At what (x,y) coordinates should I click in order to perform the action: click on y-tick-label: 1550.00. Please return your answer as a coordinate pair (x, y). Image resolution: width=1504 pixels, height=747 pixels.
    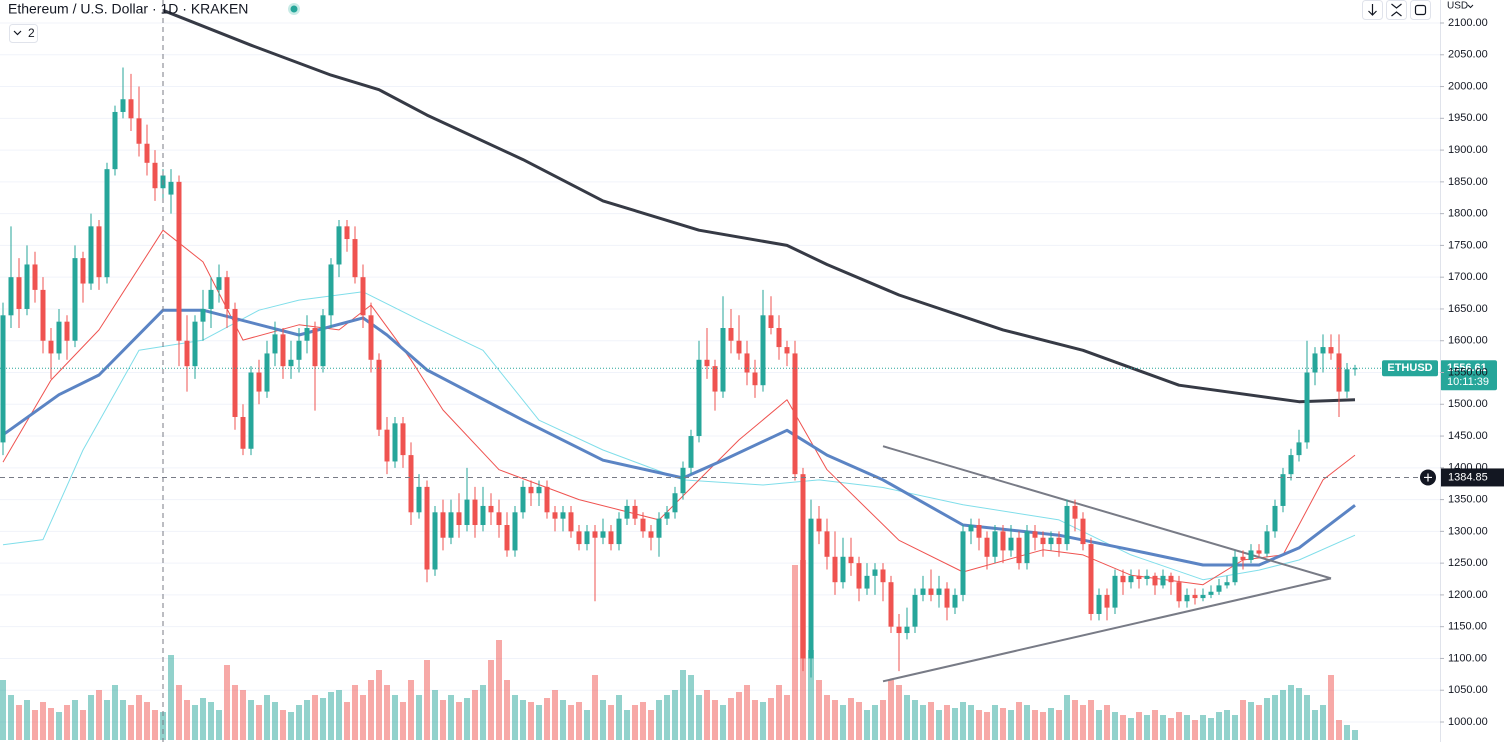
    Looking at the image, I should click on (1468, 372).